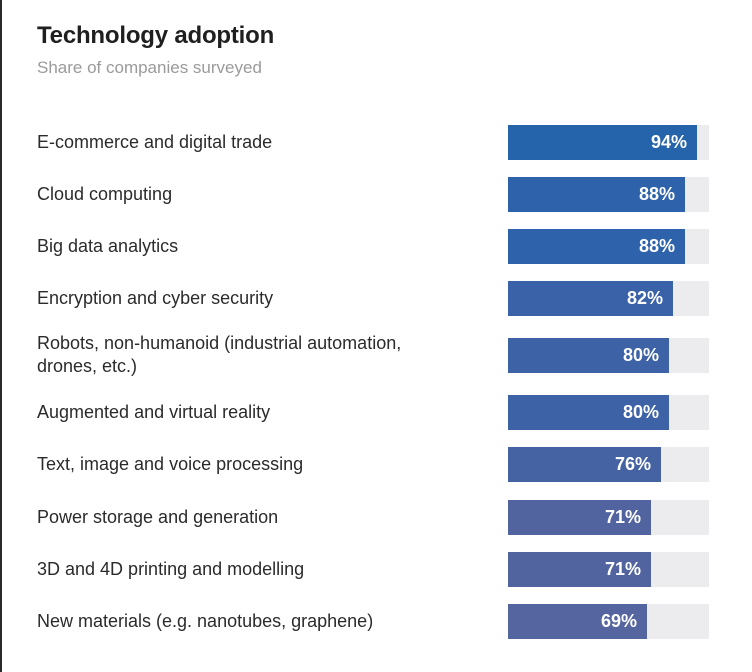 The image size is (752, 672). Describe the element at coordinates (158, 517) in the screenshot. I see `category-label: Power storage and generation` at that location.